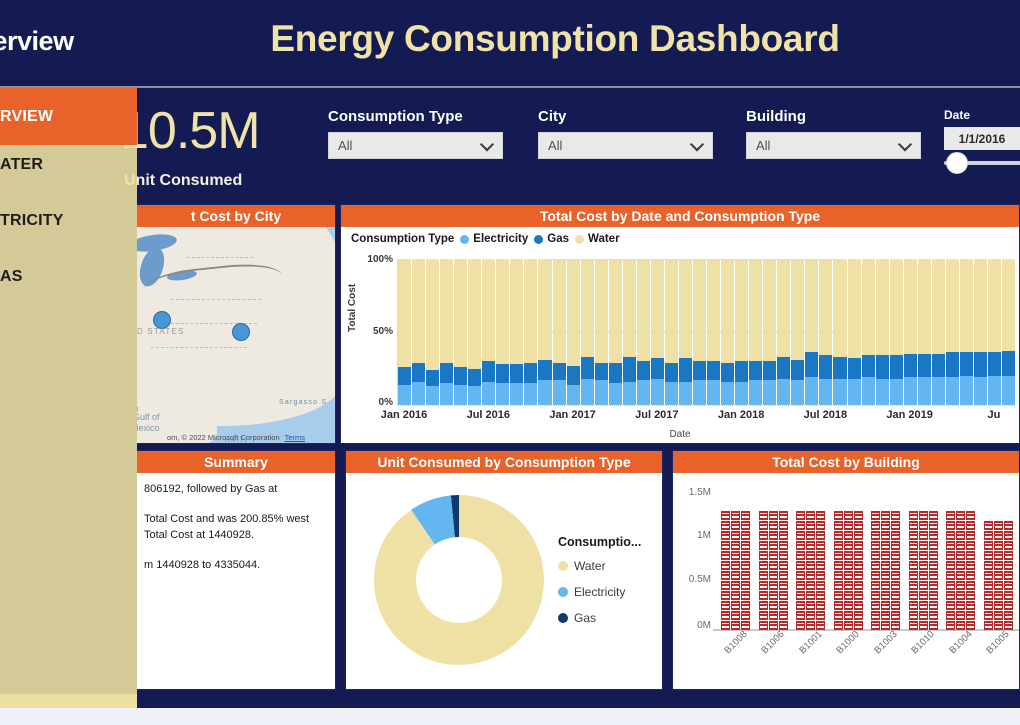 Image resolution: width=1020 pixels, height=725 pixels. I want to click on sidebar-item-water: ATER, so click(68, 165).